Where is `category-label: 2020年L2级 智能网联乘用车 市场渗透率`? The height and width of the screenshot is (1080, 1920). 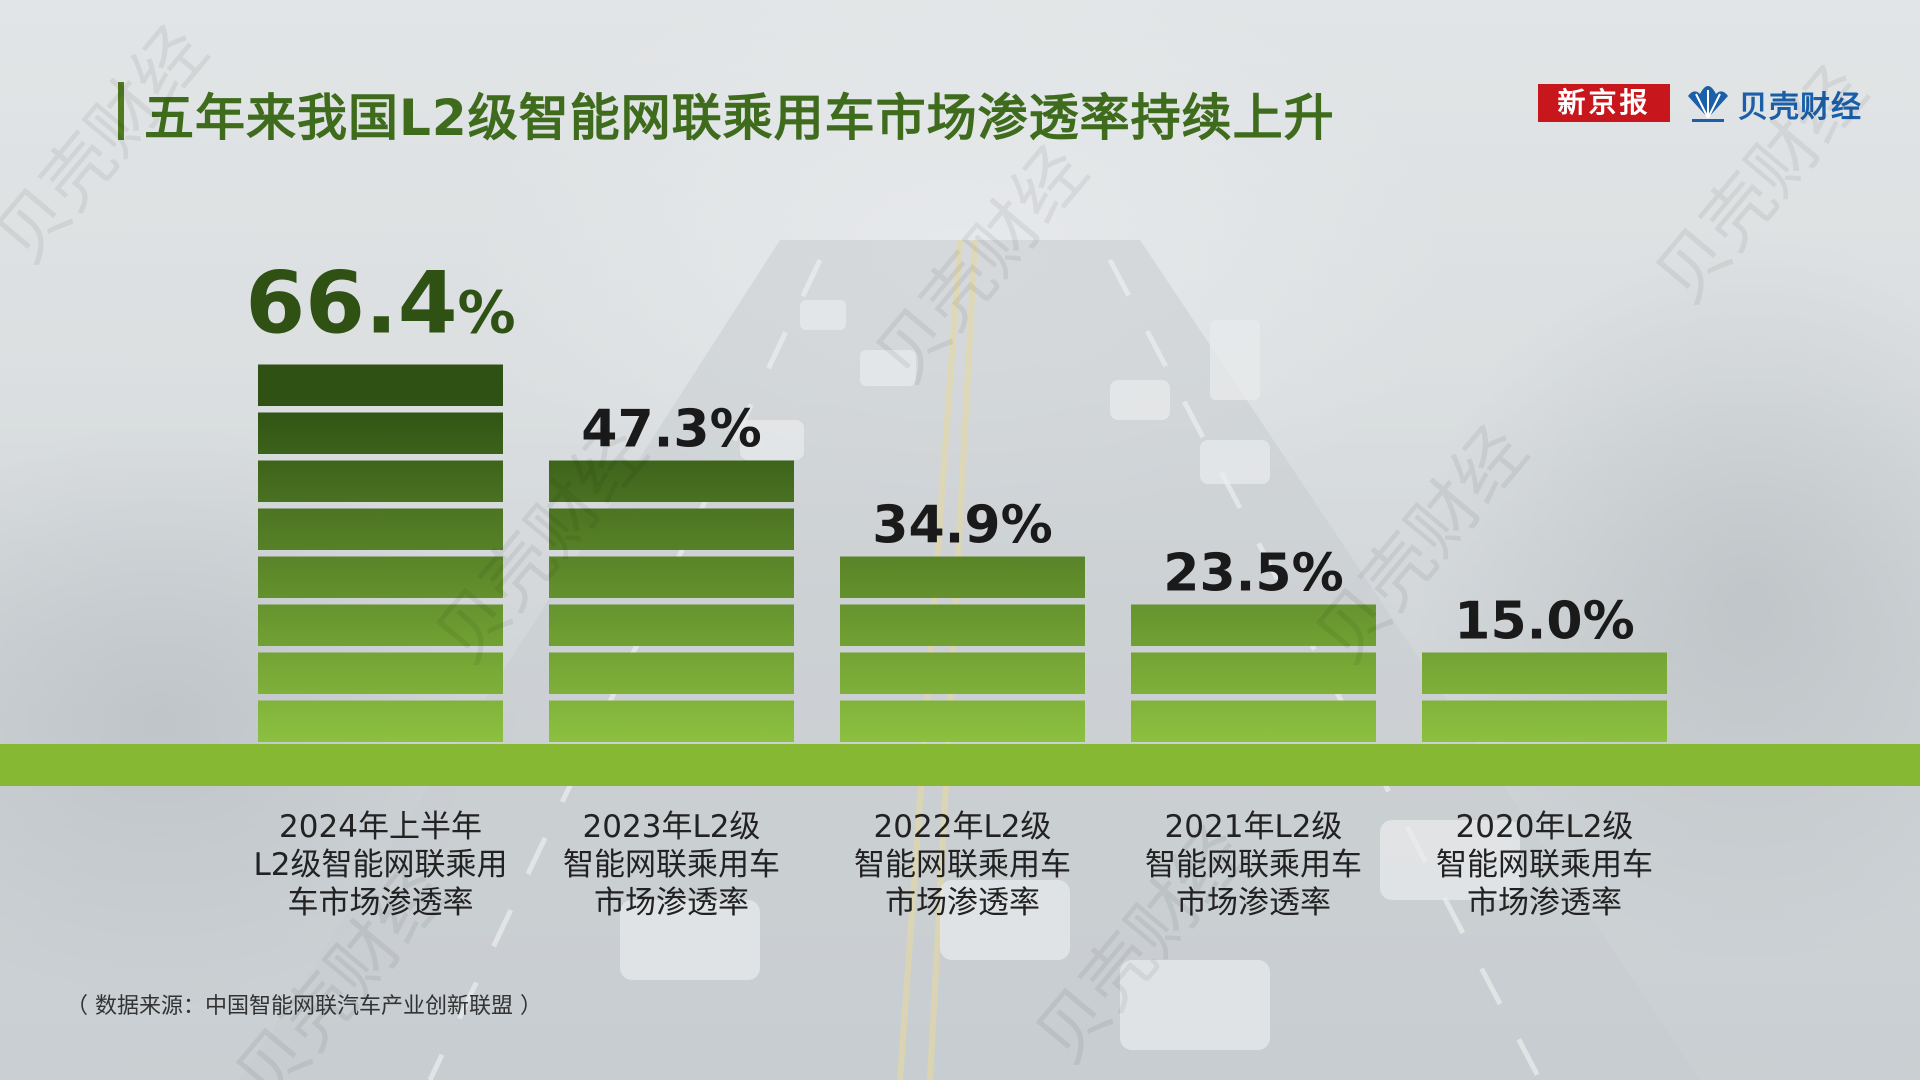
category-label: 2020年L2级 智能网联乘用车 市场渗透率 is located at coordinates (1545, 865).